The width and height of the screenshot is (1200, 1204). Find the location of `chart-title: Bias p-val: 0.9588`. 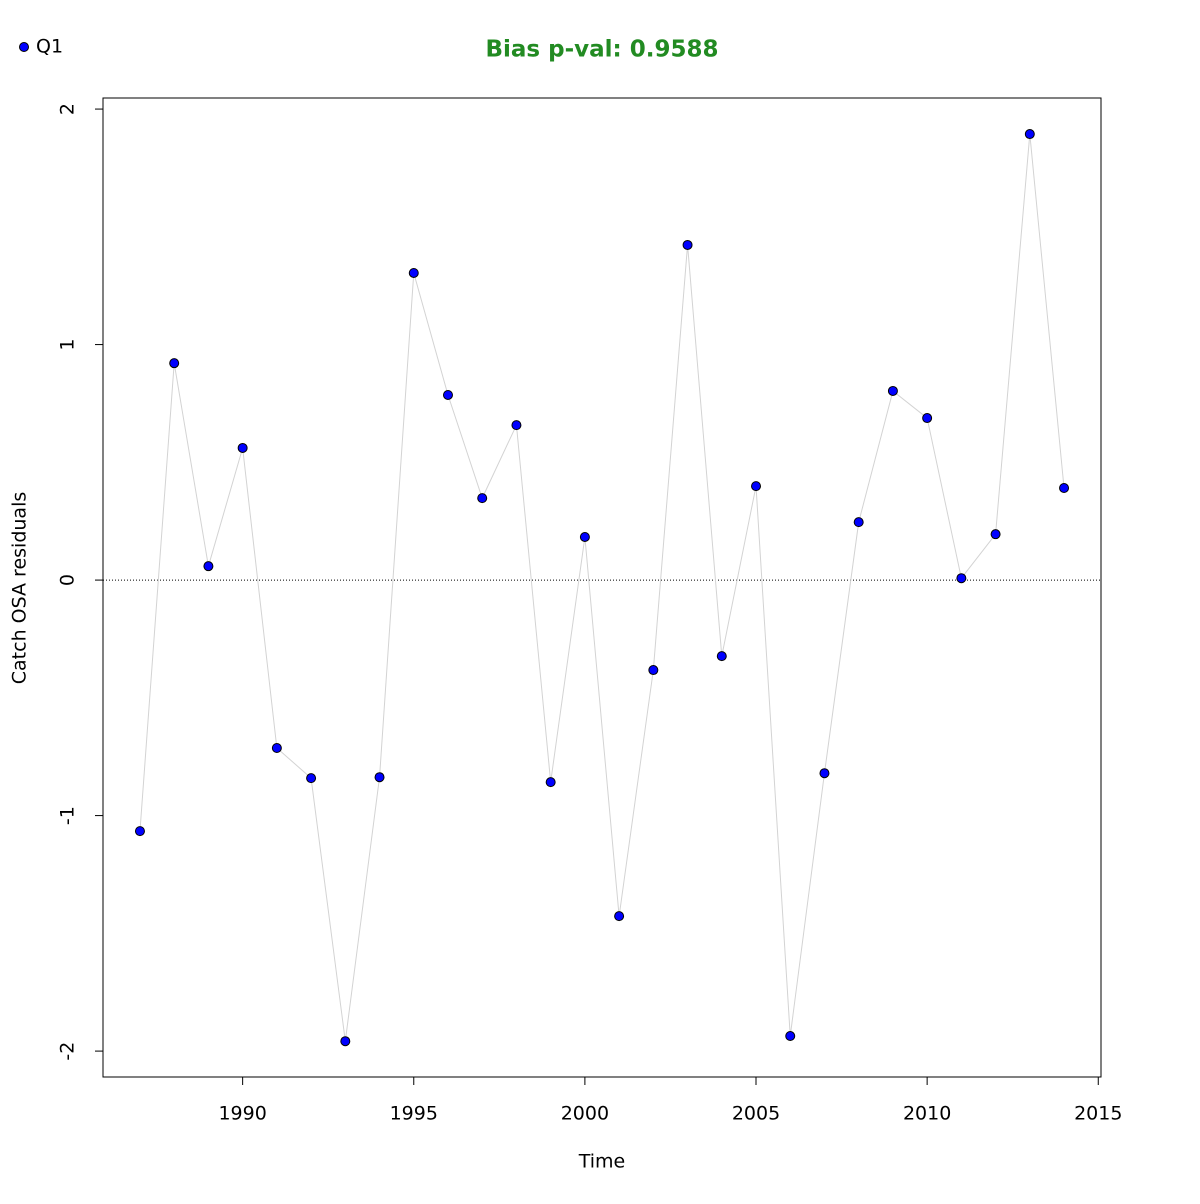

chart-title: Bias p-val: 0.9588 is located at coordinates (602, 50).